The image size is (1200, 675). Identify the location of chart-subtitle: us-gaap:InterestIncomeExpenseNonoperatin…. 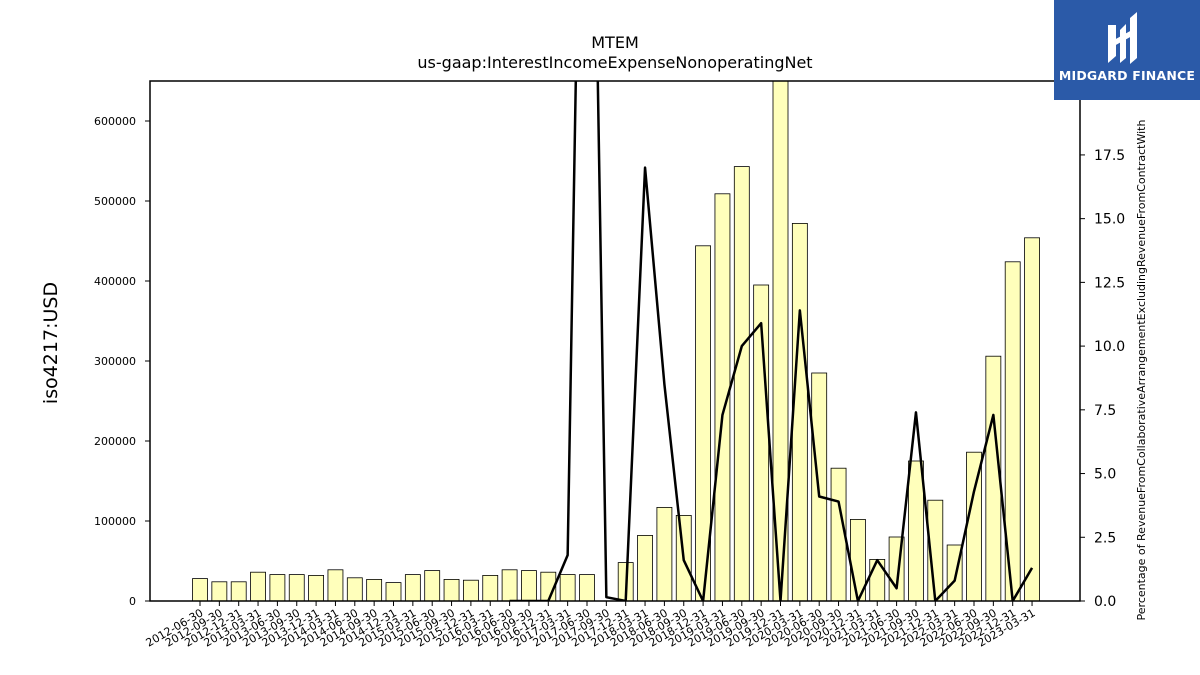
(614, 62).